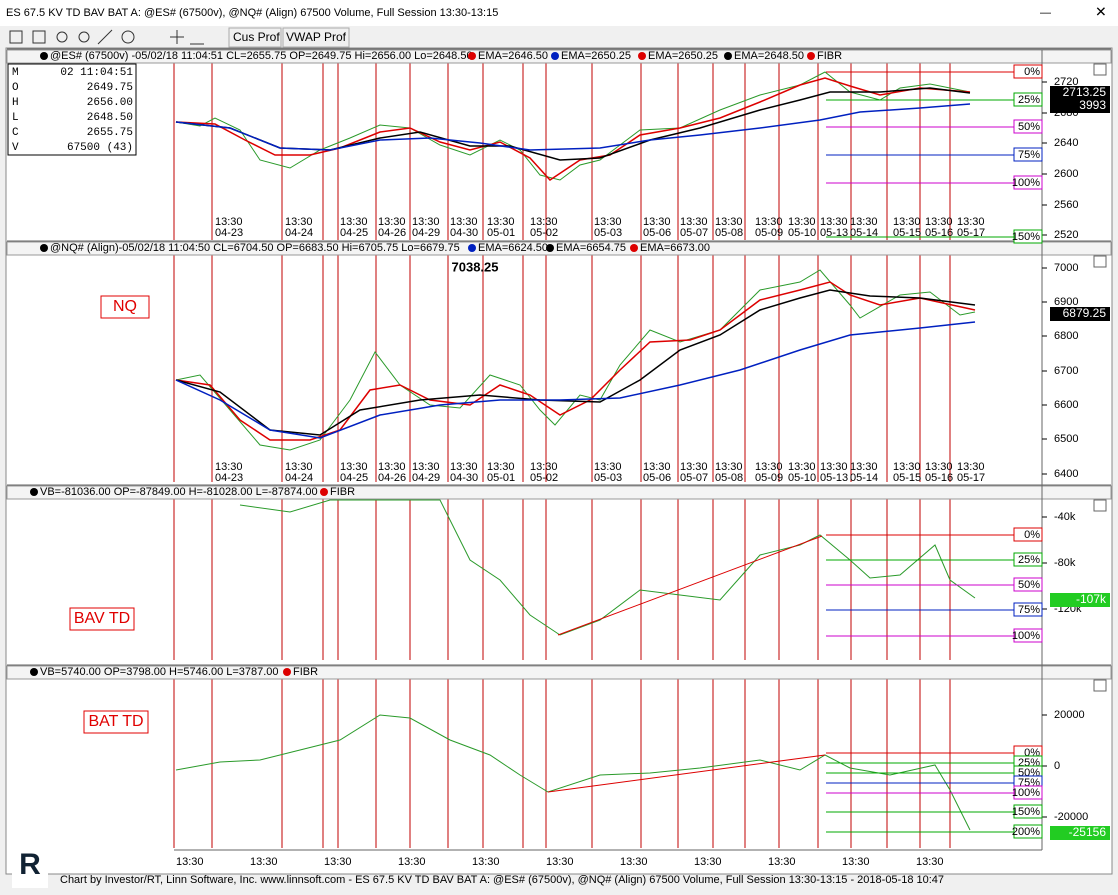  I want to click on session-date: 04-25, so click(354, 478).